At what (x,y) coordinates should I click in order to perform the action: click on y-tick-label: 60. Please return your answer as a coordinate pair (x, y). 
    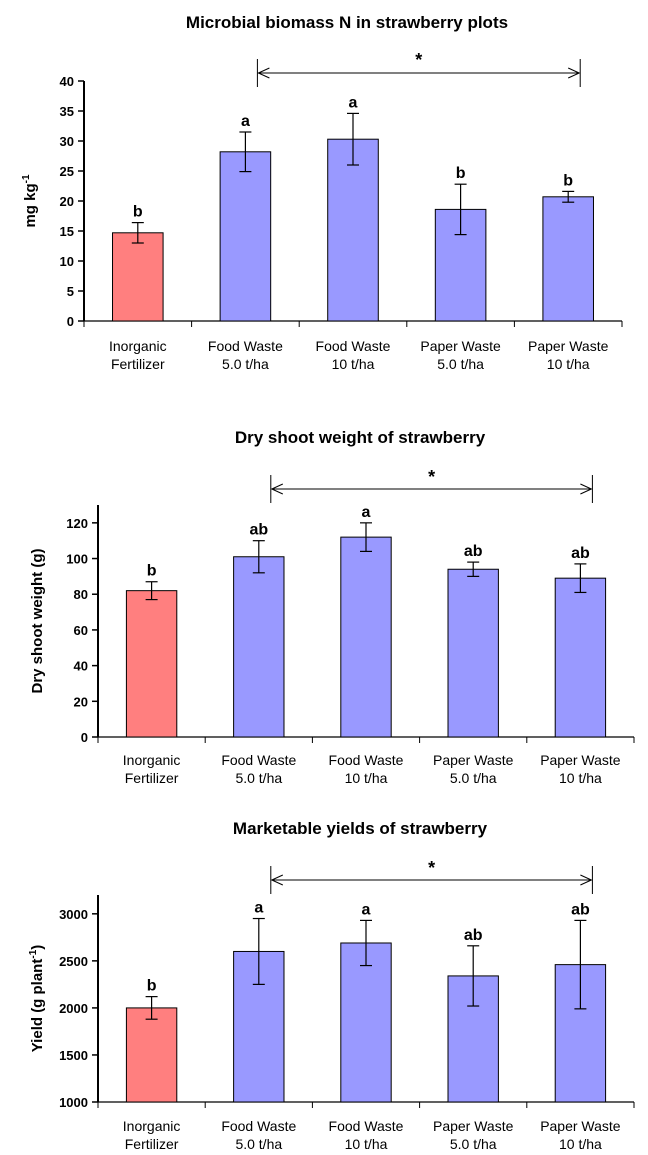
    Looking at the image, I should click on (81, 630).